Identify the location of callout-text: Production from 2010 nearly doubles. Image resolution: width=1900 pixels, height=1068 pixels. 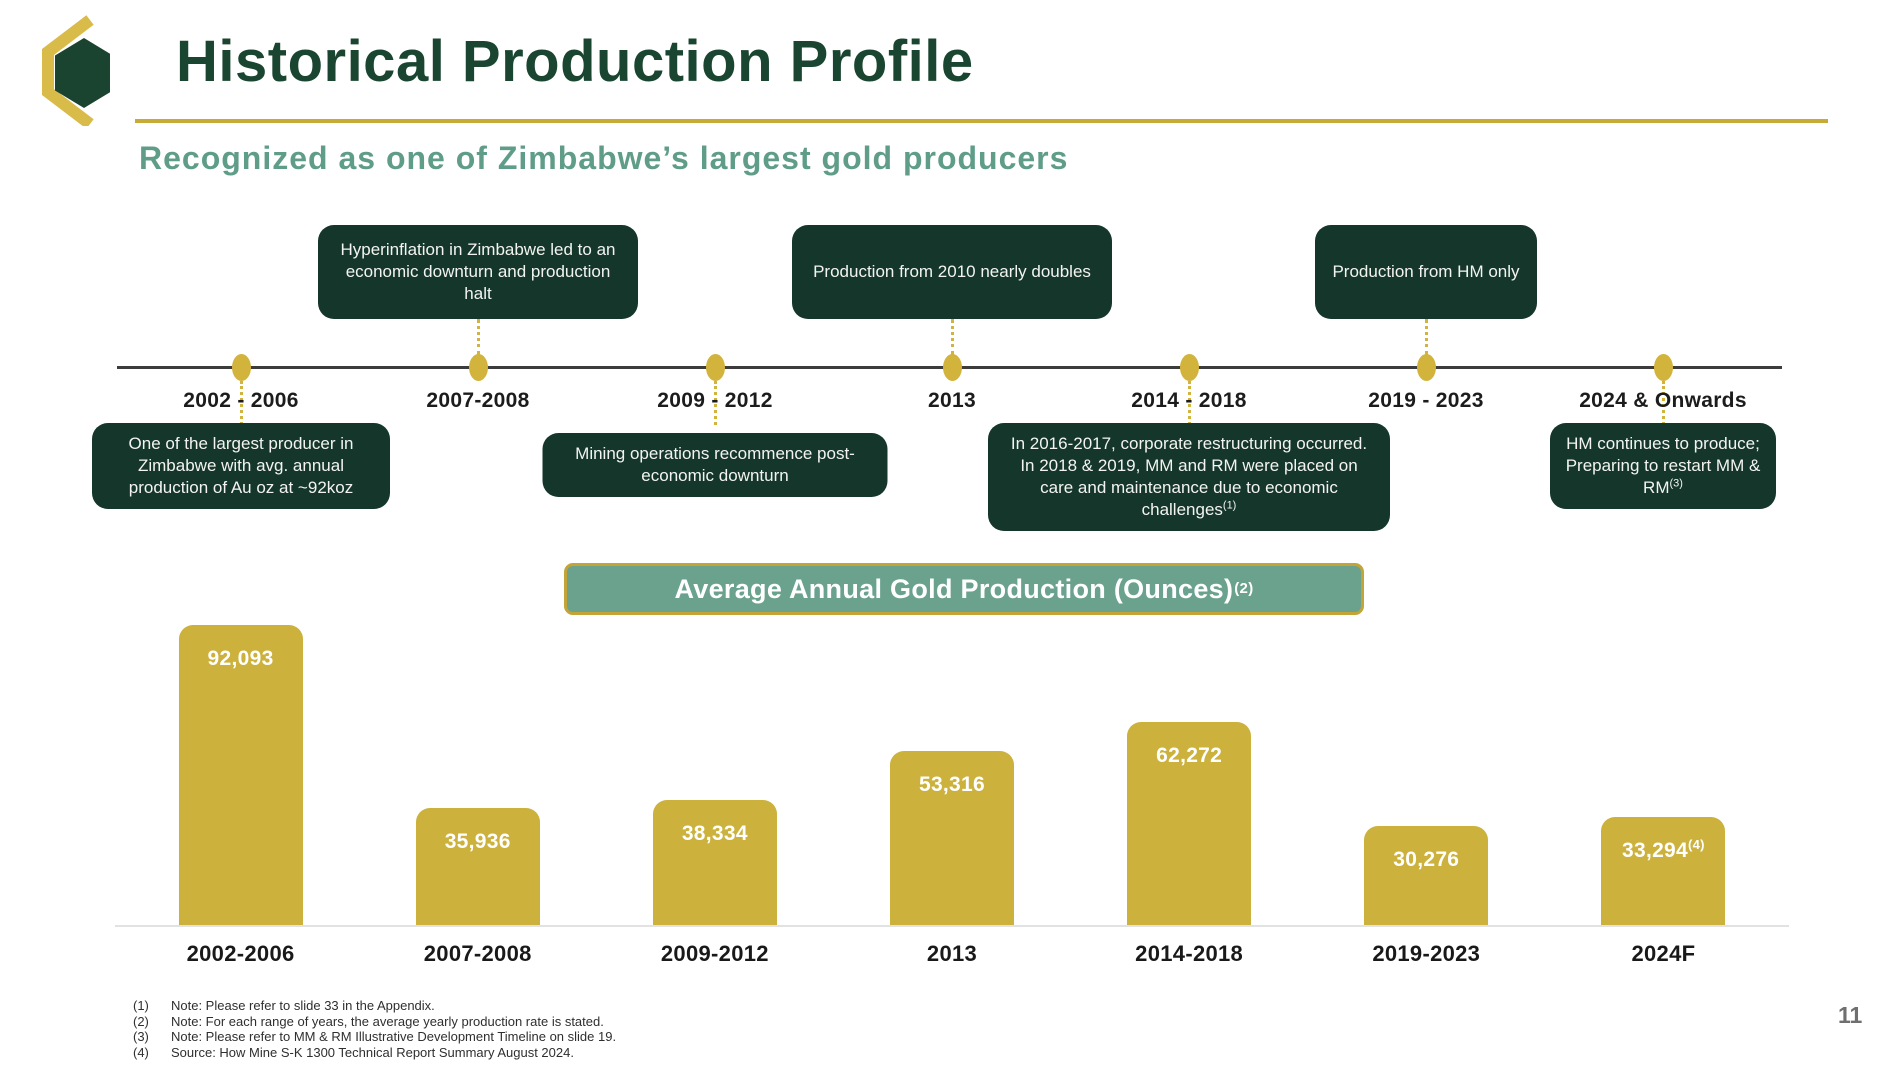
(952, 271).